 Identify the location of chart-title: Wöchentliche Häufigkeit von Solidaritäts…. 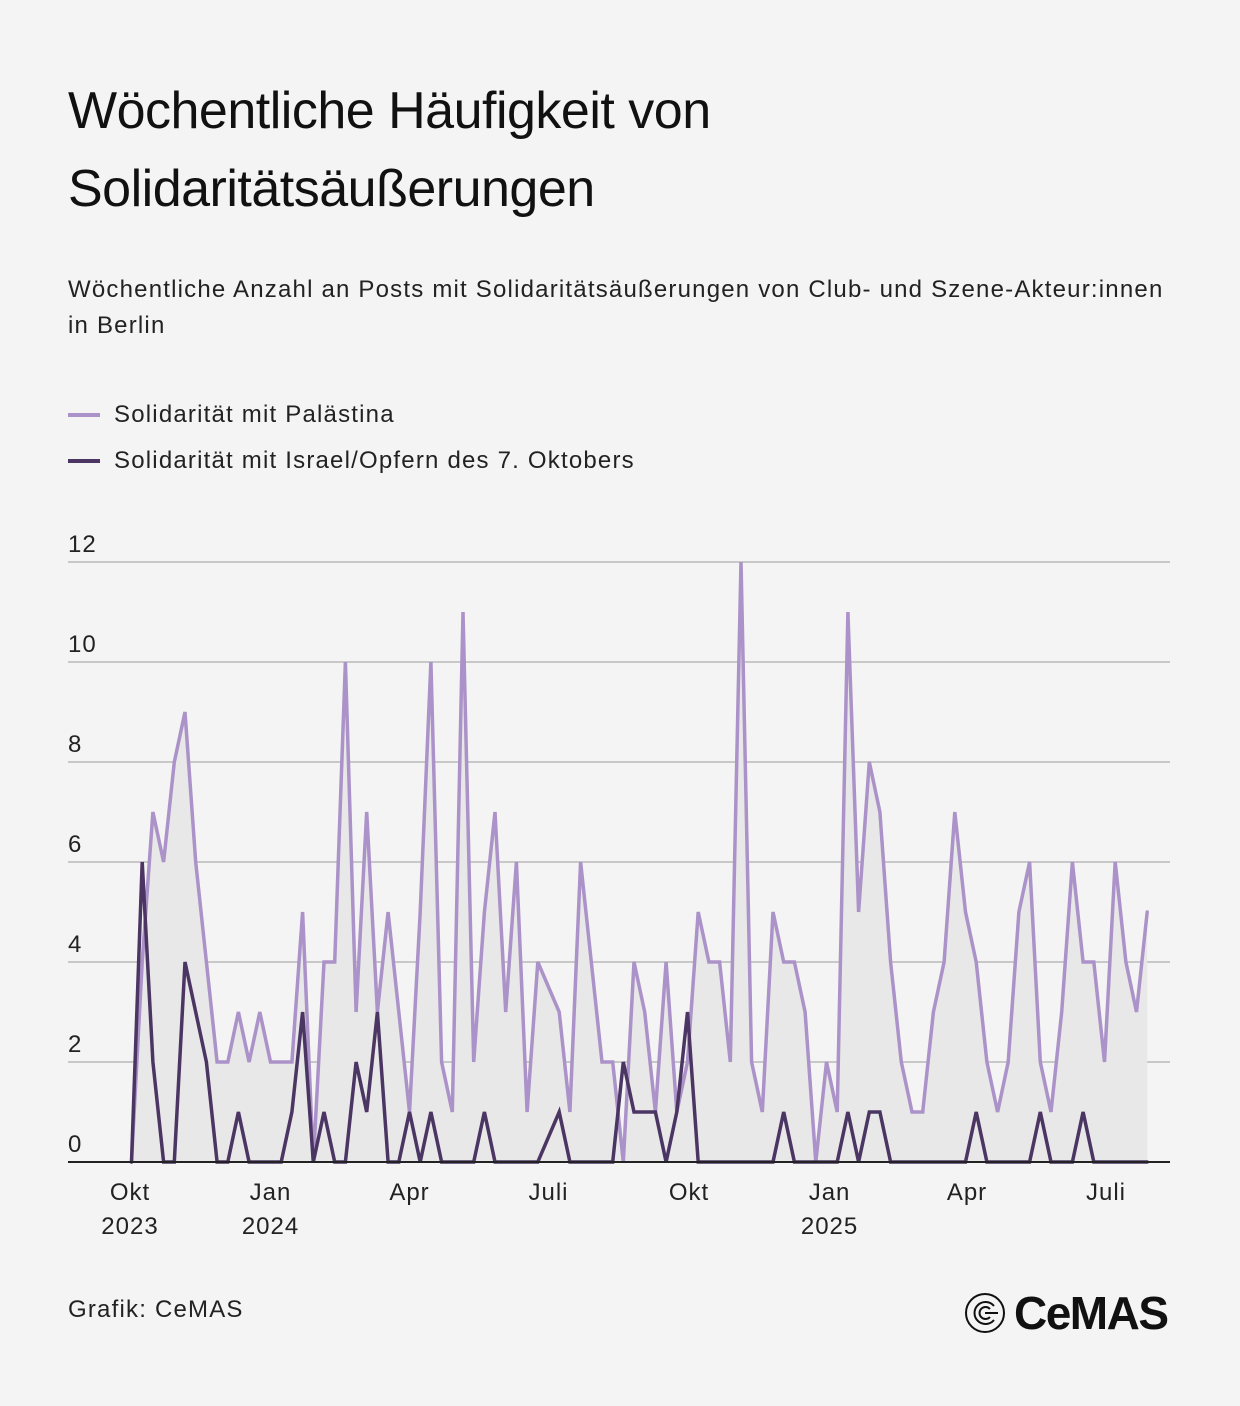
(389, 150).